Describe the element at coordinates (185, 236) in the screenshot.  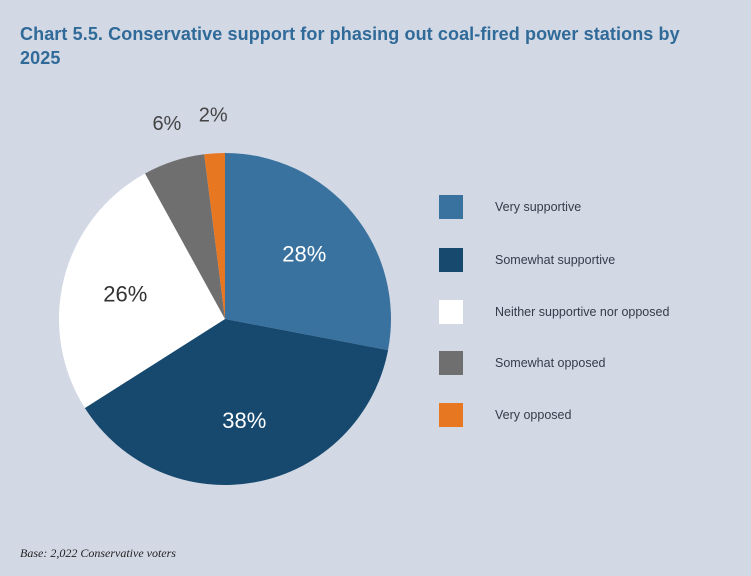
I see `pie-slice-somewhat-opposed` at that location.